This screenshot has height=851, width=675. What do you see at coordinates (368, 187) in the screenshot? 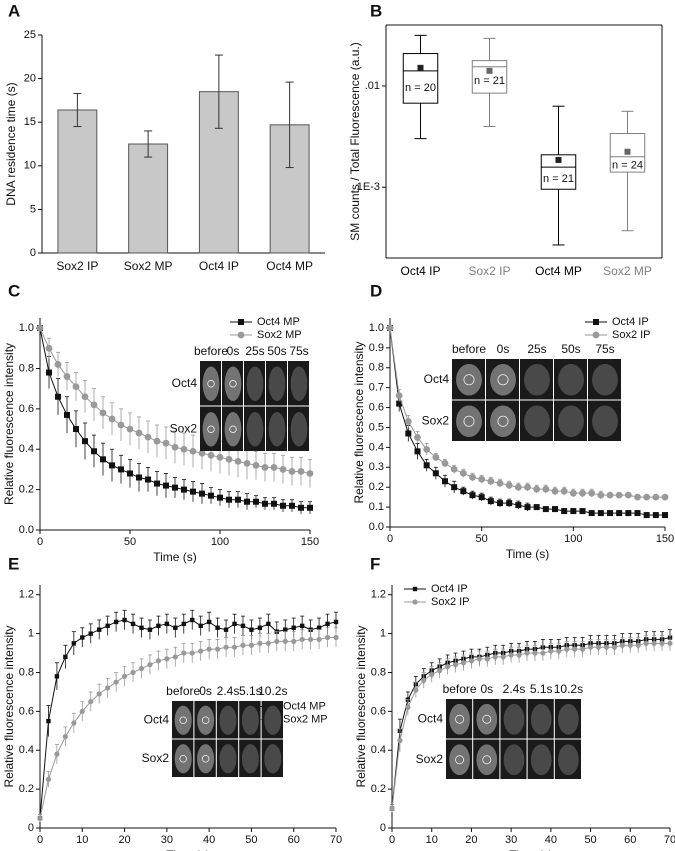
I see `y-tick-label: 1E-3` at bounding box center [368, 187].